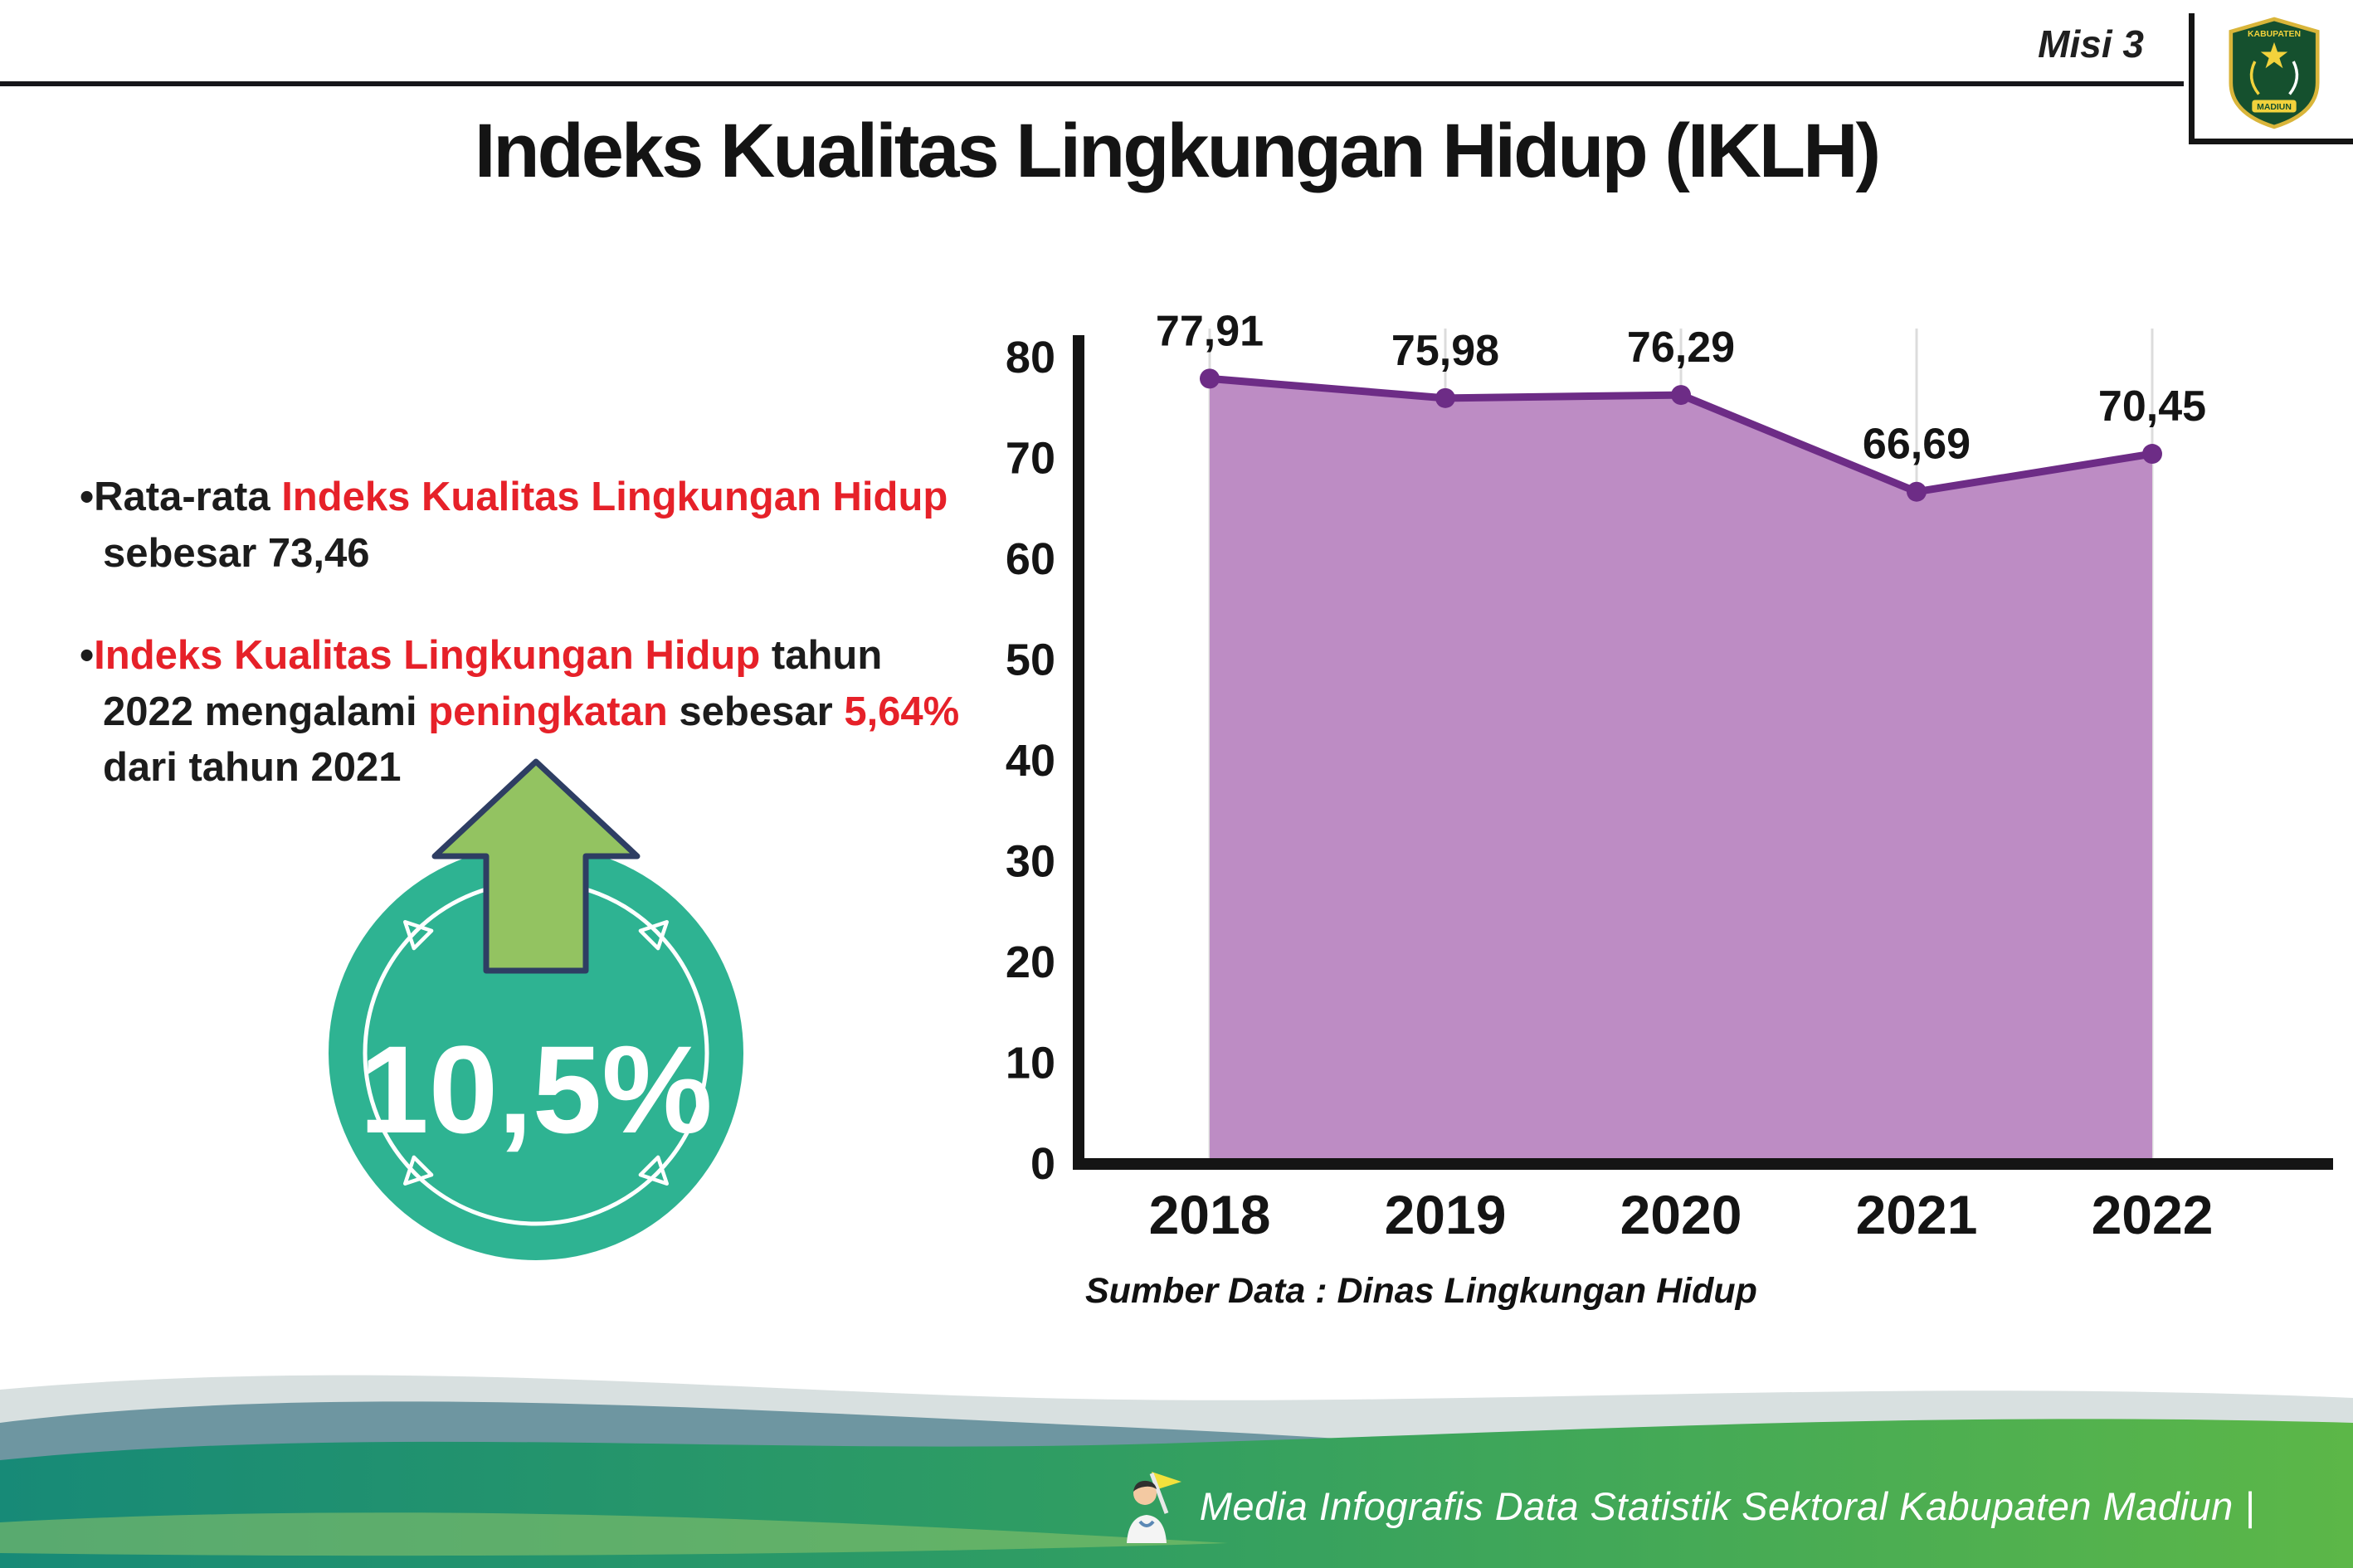  What do you see at coordinates (1030, 559) in the screenshot?
I see `svg-text: 60` at bounding box center [1030, 559].